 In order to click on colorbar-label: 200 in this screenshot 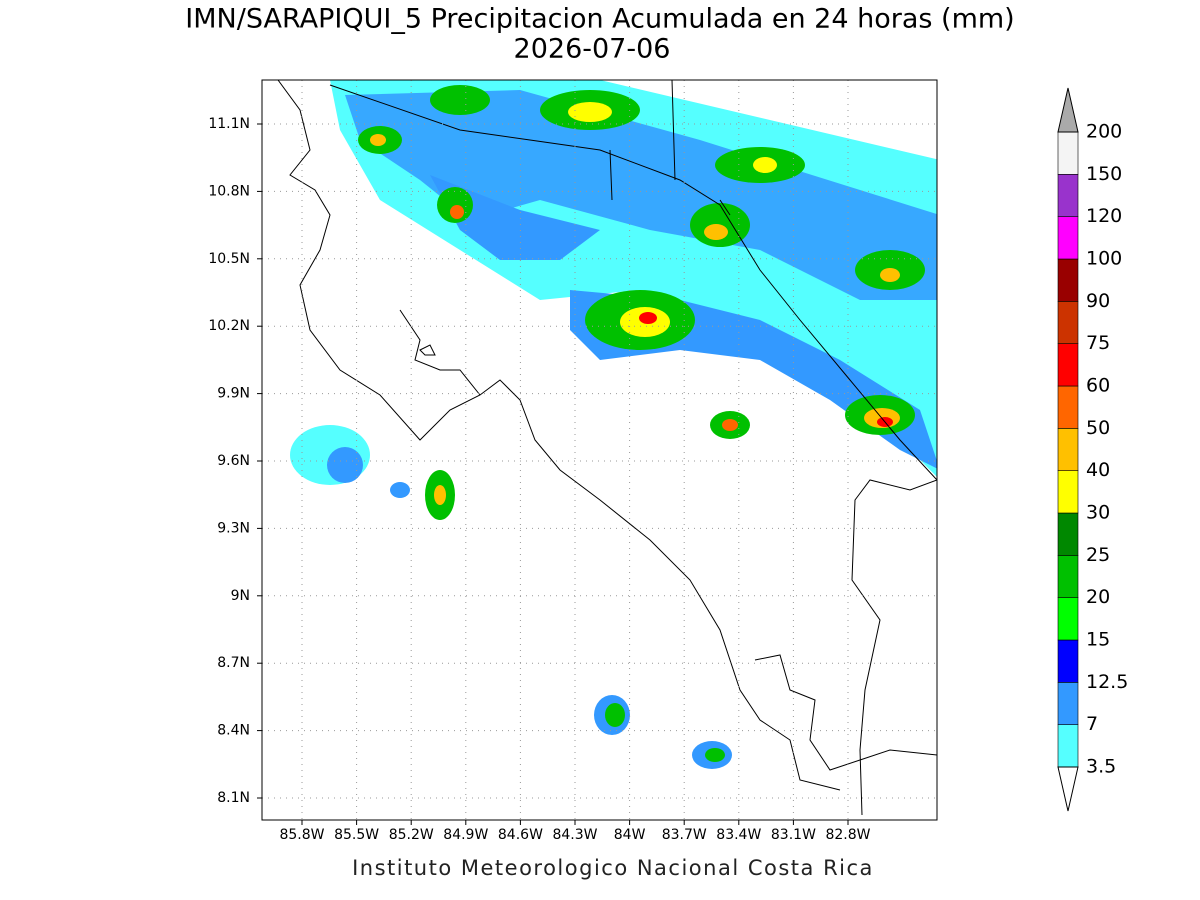, I will do `click(1104, 132)`.